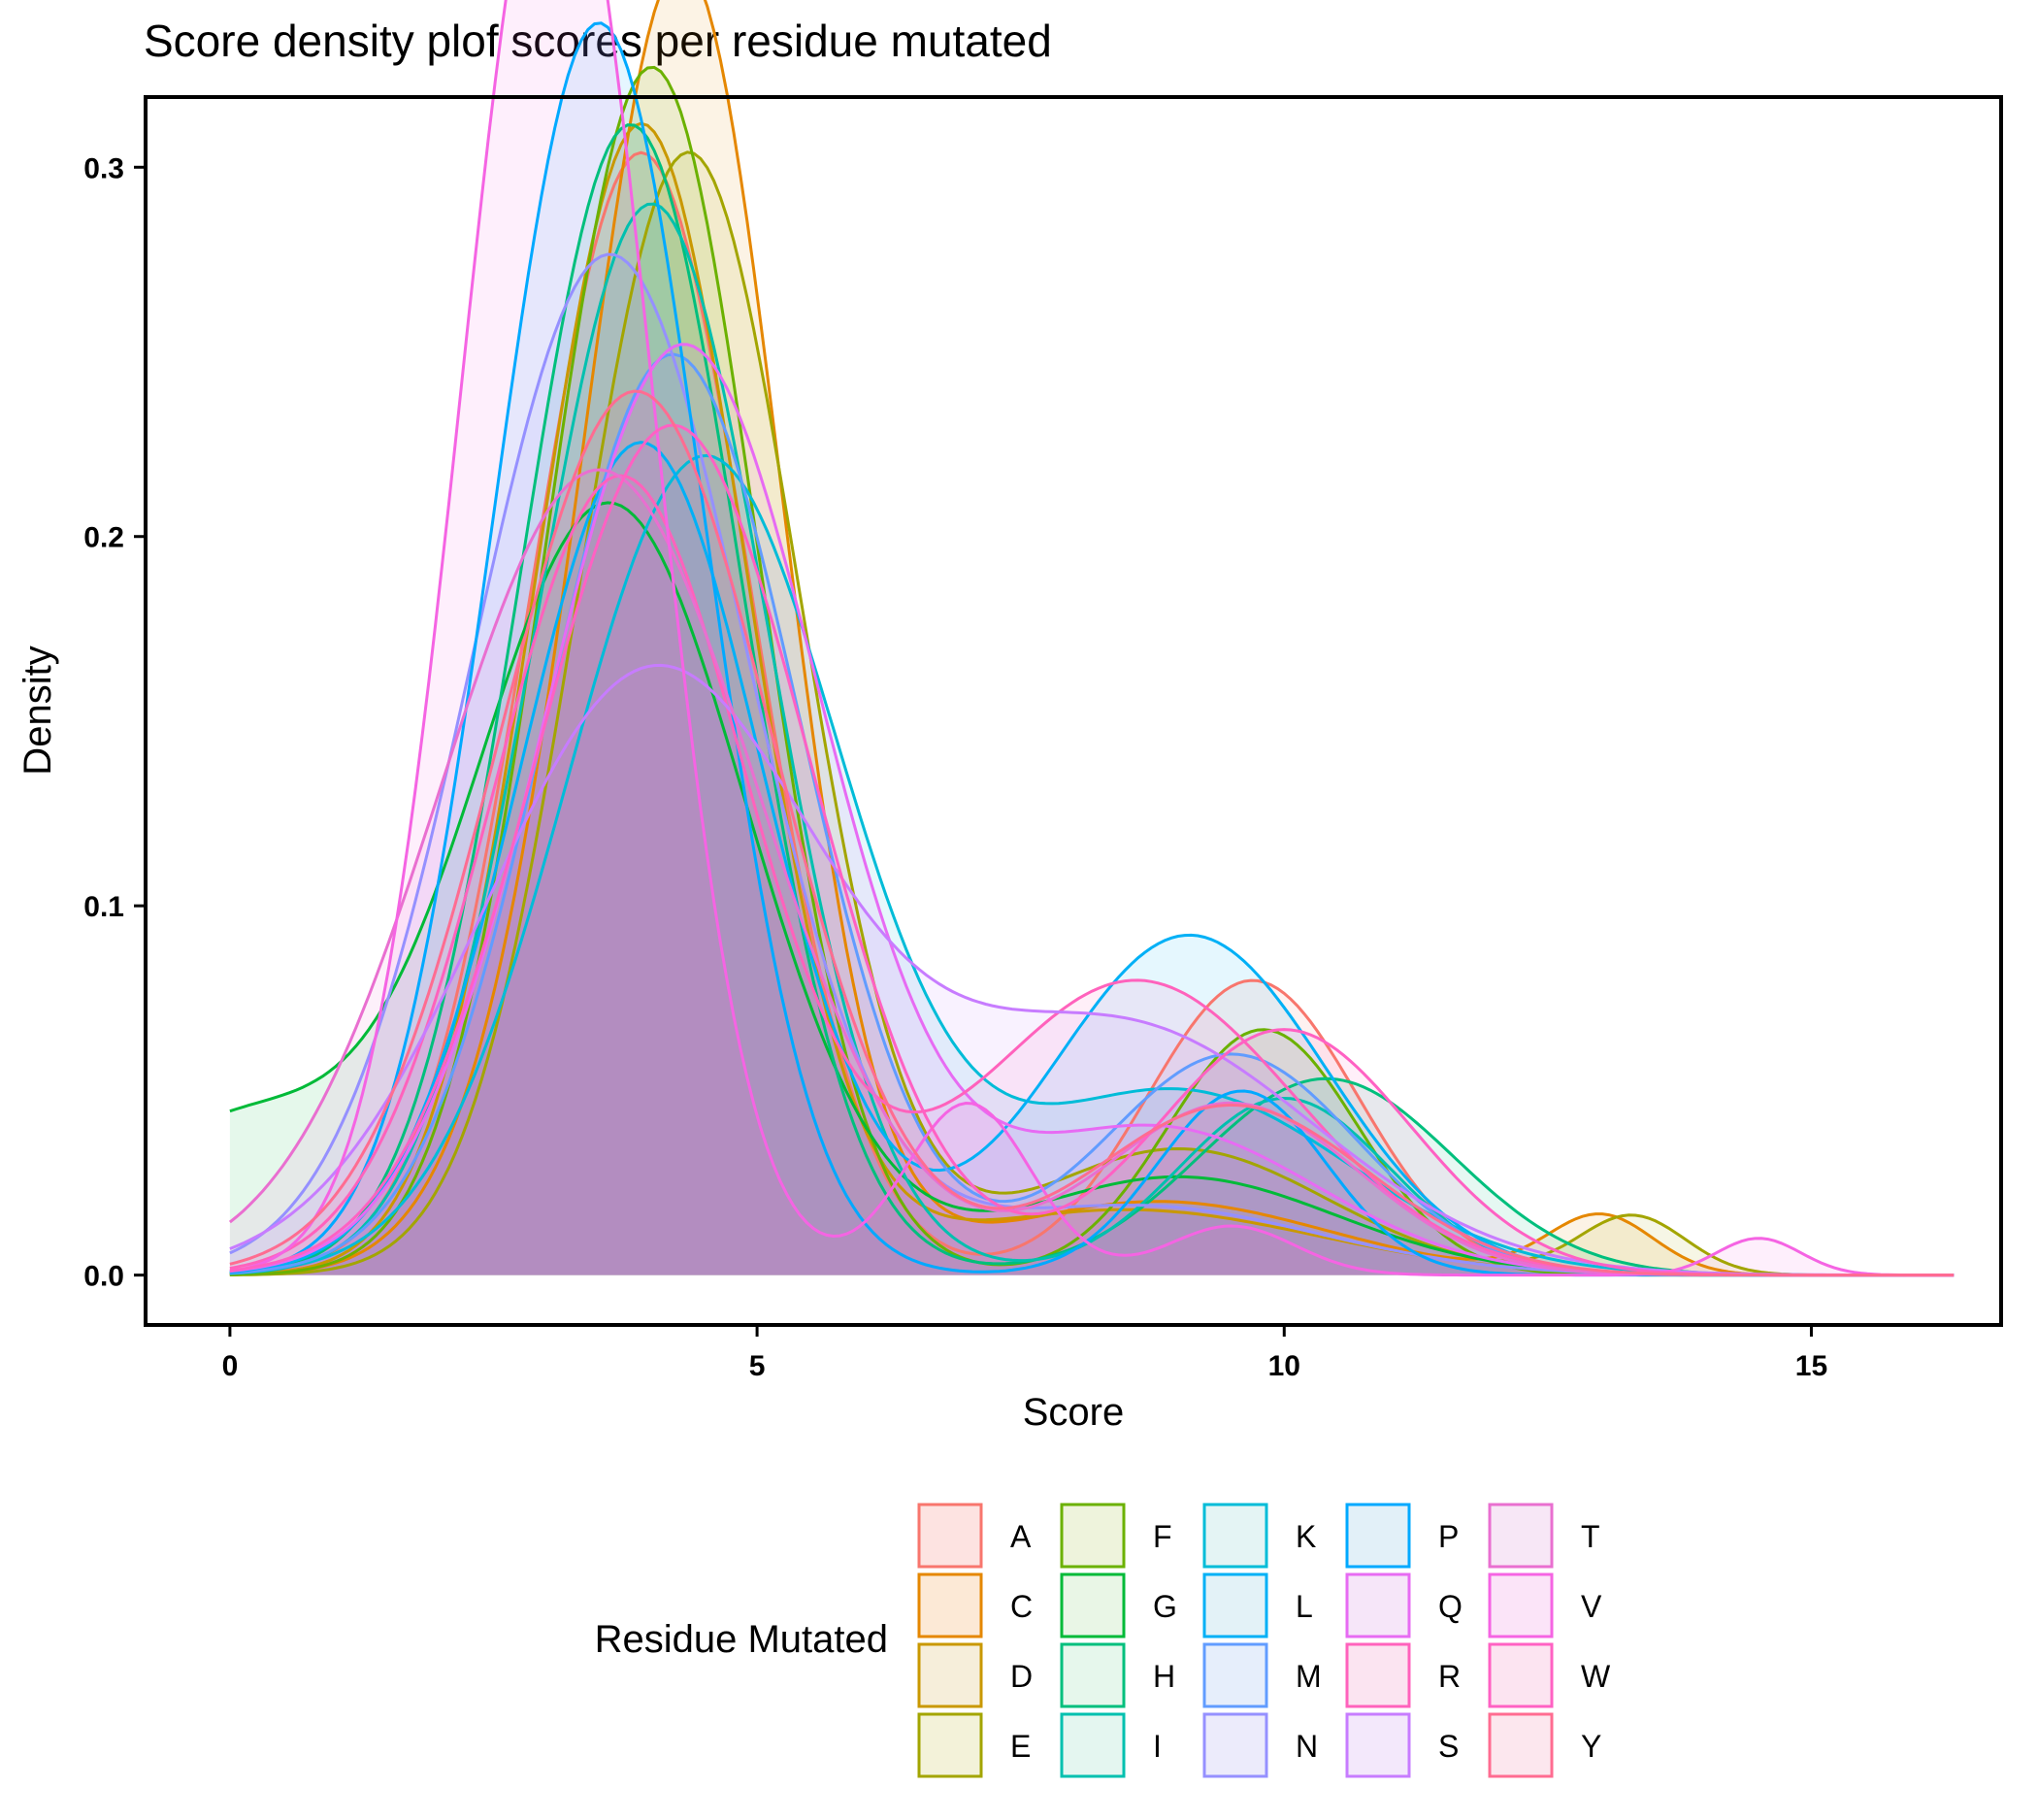 Image resolution: width=2038 pixels, height=1820 pixels. What do you see at coordinates (1811, 1366) in the screenshot?
I see `x-tick-label: 15` at bounding box center [1811, 1366].